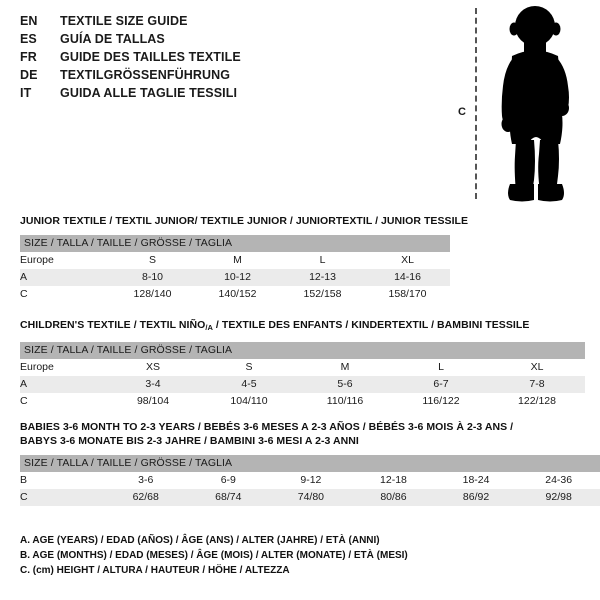 The width and height of the screenshot is (600, 600). What do you see at coordinates (113, 325) in the screenshot?
I see `children-title-main: CHILDREN'S TEXTILE / TEXTIL NIÑO` at bounding box center [113, 325].